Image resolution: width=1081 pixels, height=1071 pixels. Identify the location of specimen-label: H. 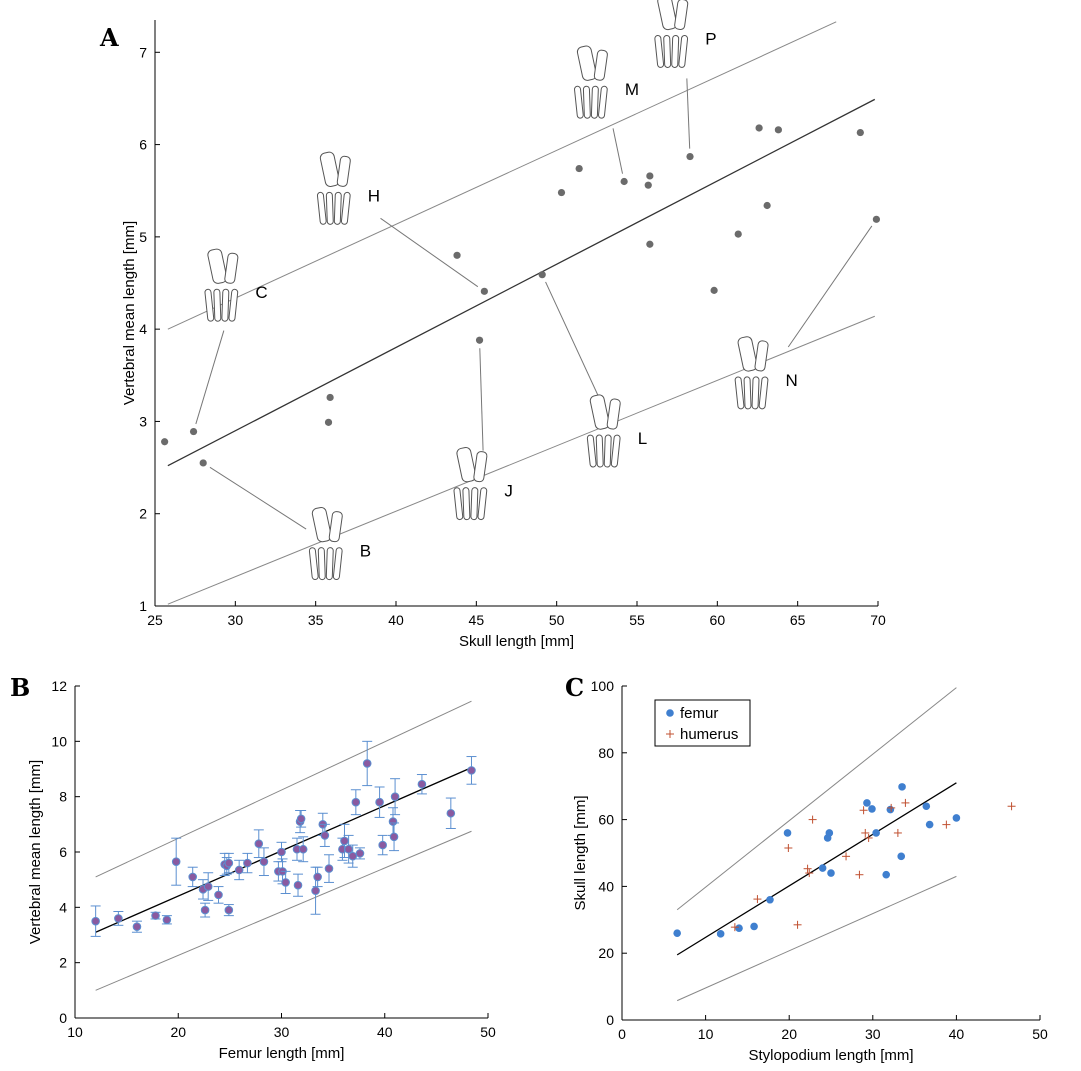
(374, 195).